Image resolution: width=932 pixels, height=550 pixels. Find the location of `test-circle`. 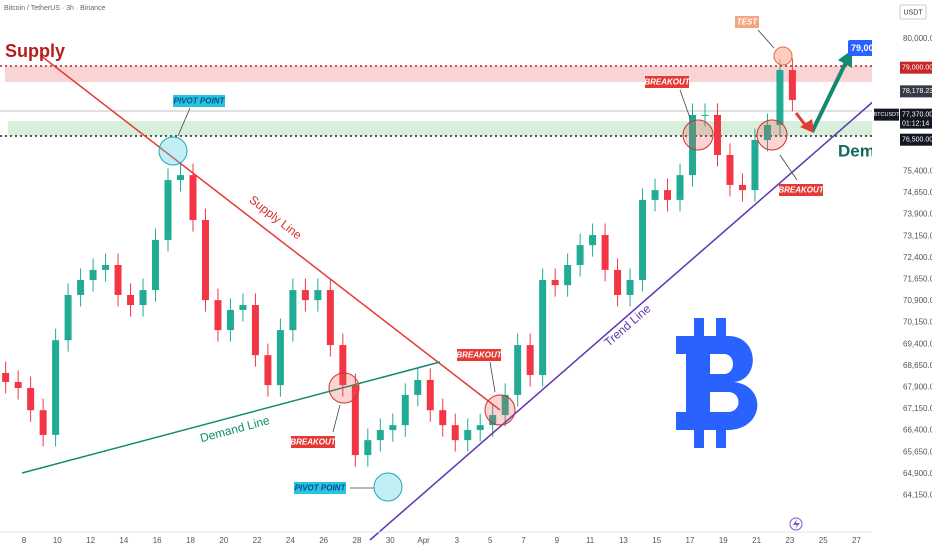

test-circle is located at coordinates (783, 56).